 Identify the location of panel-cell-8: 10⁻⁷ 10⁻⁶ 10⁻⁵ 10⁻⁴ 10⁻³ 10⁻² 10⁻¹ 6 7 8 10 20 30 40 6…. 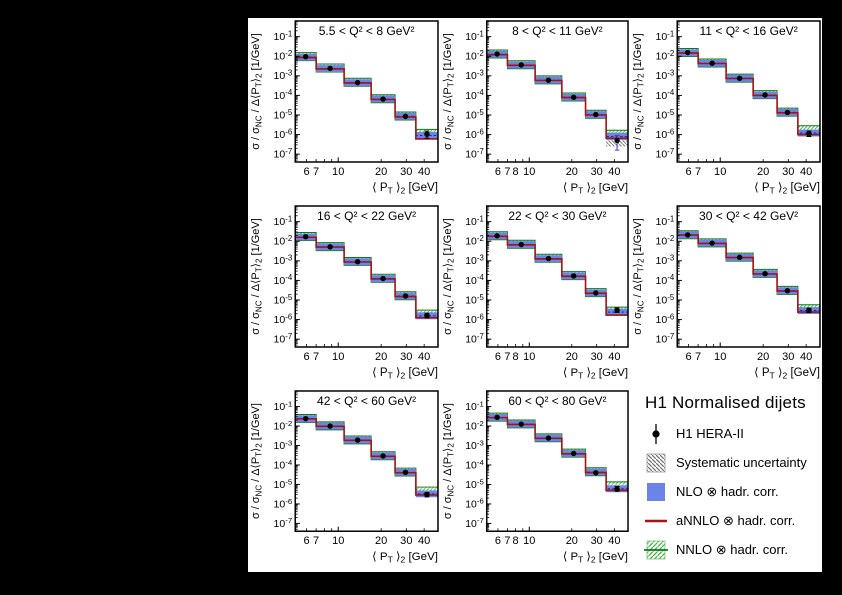
(535, 480).